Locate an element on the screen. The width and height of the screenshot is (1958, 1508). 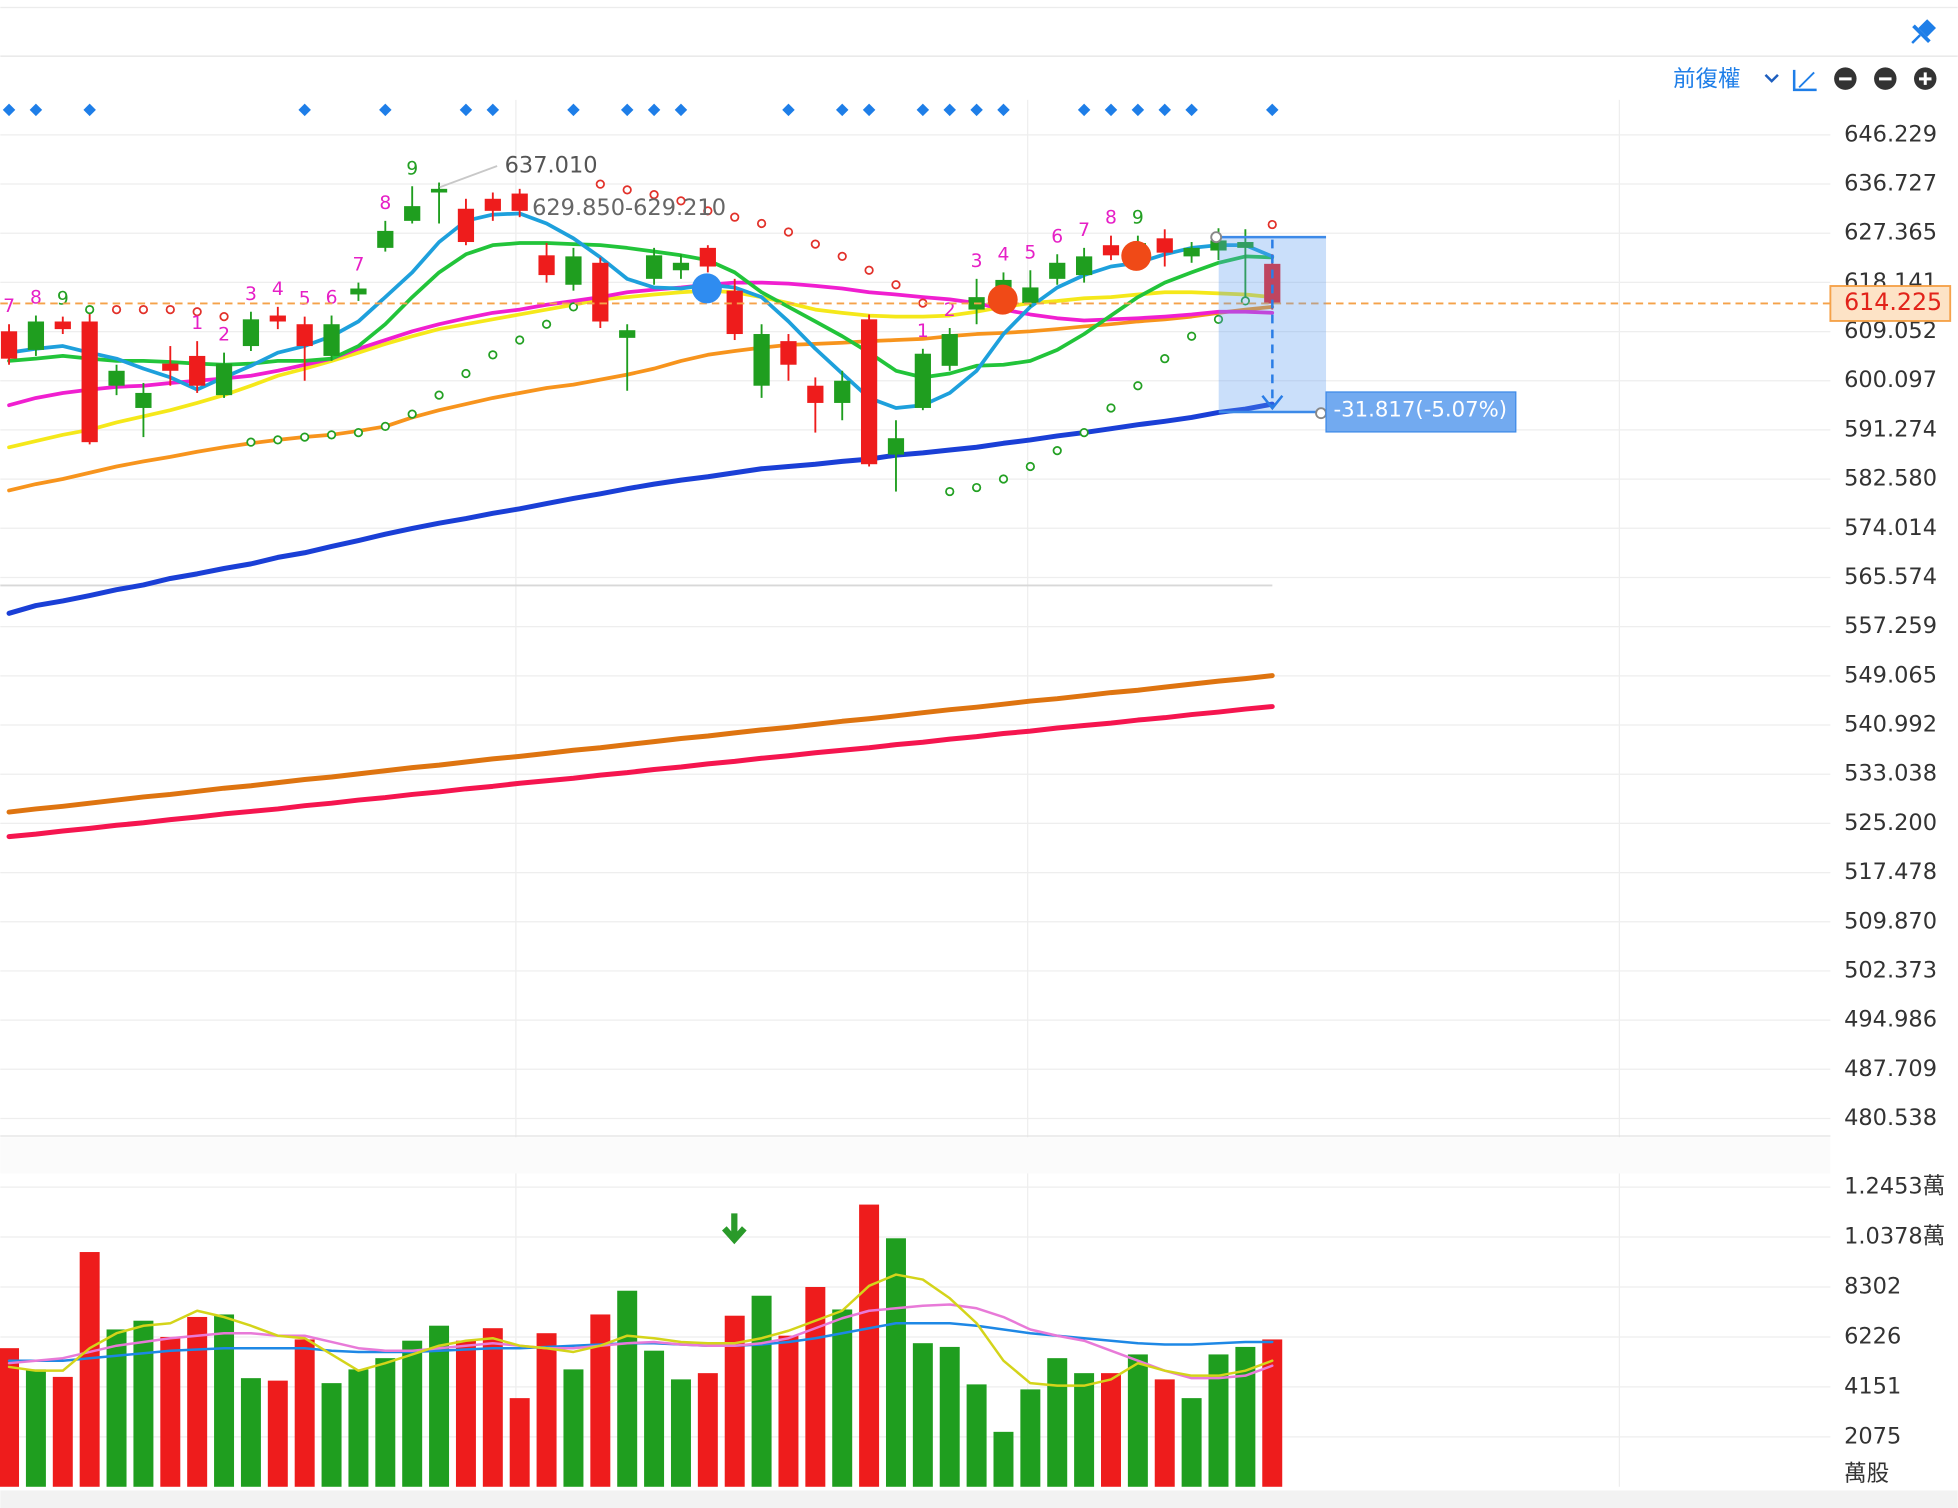
pin-icon is located at coordinates (1921, 33).